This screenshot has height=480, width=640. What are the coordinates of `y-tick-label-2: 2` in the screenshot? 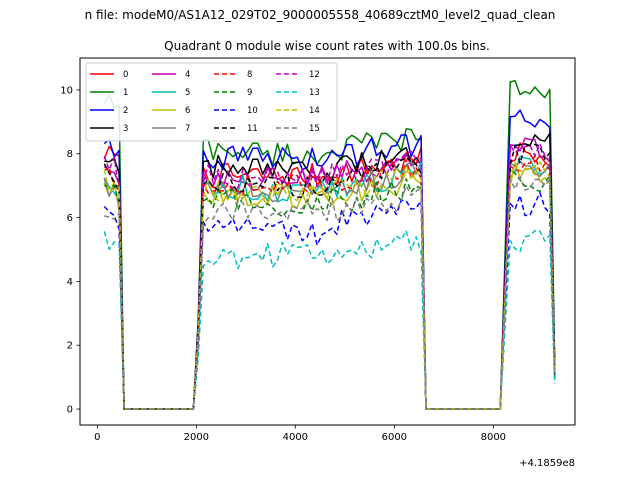 It's located at (70, 346).